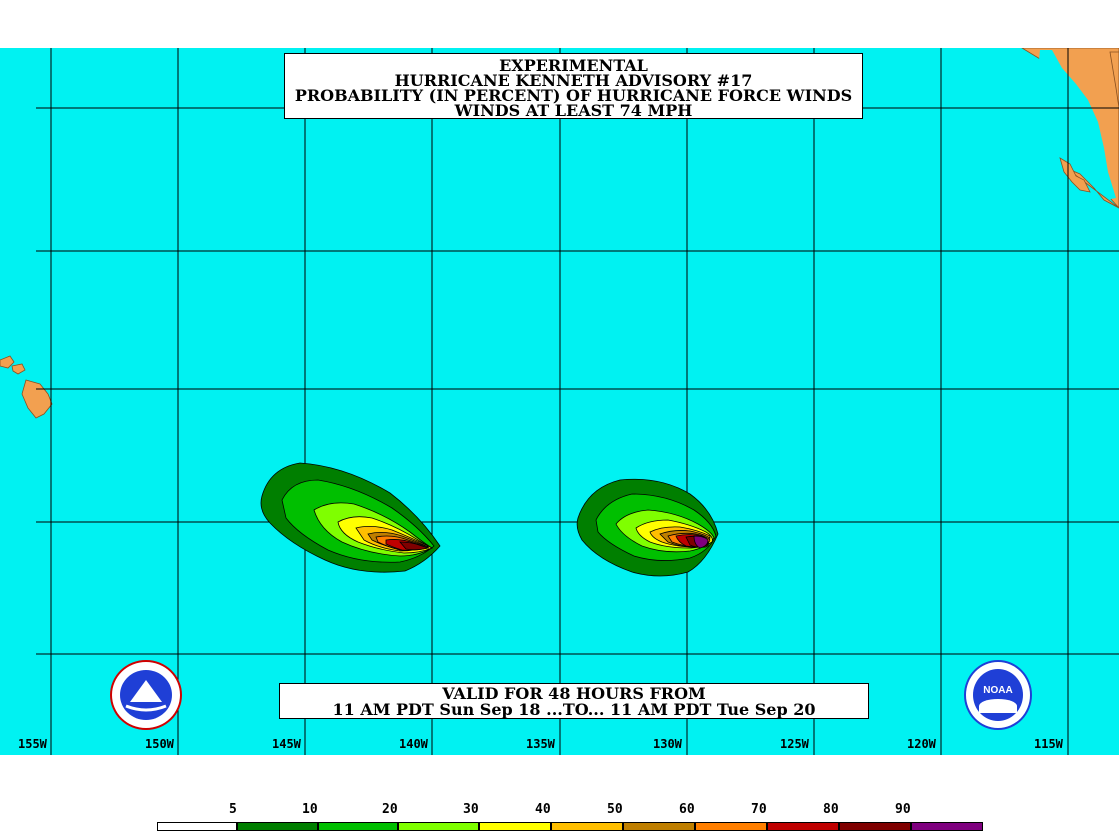 The width and height of the screenshot is (1119, 839). What do you see at coordinates (233, 809) in the screenshot?
I see `legend-label: 5` at bounding box center [233, 809].